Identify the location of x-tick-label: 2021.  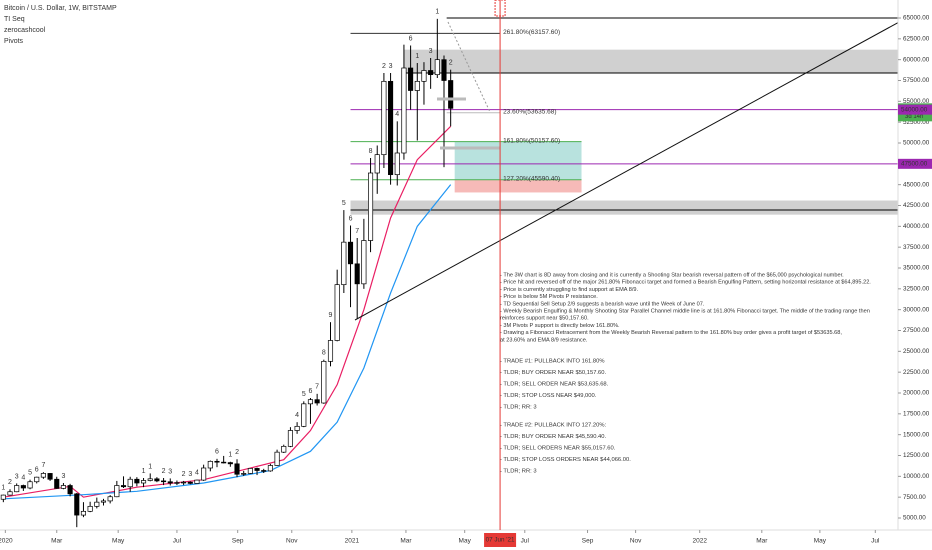
(352, 541).